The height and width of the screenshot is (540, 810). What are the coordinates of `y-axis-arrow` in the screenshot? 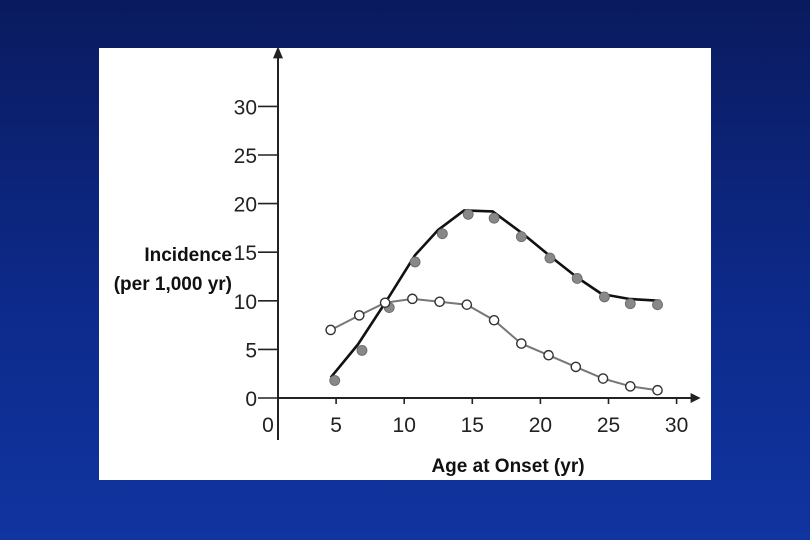 It's located at (278, 53).